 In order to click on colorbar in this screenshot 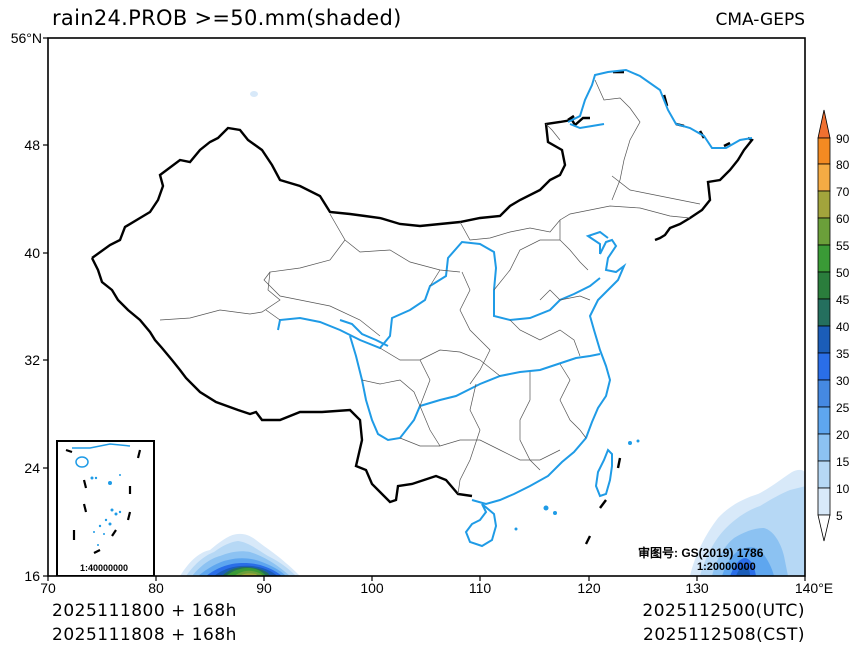, I will do `click(824, 325)`.